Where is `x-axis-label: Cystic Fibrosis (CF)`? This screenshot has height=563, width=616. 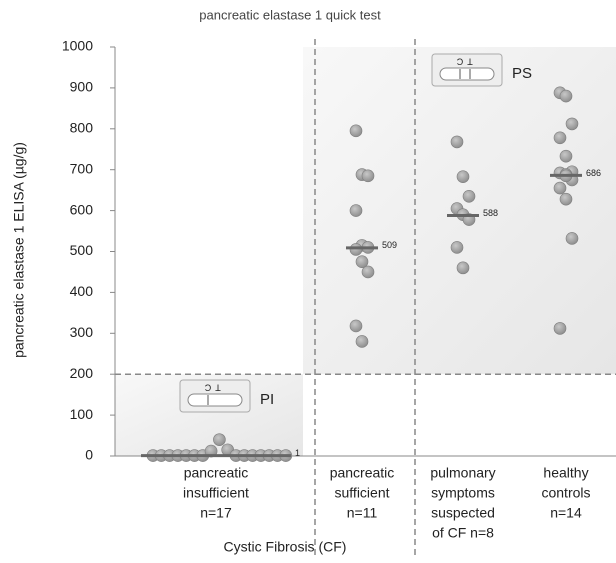 x-axis-label: Cystic Fibrosis (CF) is located at coordinates (285, 547).